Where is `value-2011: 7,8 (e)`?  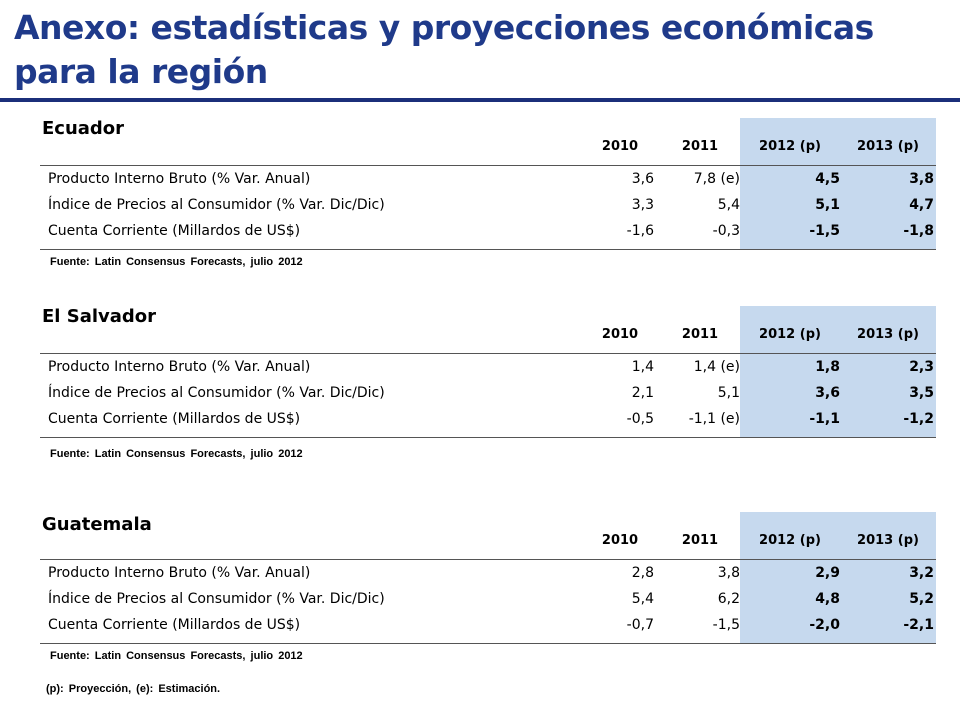 value-2011: 7,8 (e) is located at coordinates (716, 179).